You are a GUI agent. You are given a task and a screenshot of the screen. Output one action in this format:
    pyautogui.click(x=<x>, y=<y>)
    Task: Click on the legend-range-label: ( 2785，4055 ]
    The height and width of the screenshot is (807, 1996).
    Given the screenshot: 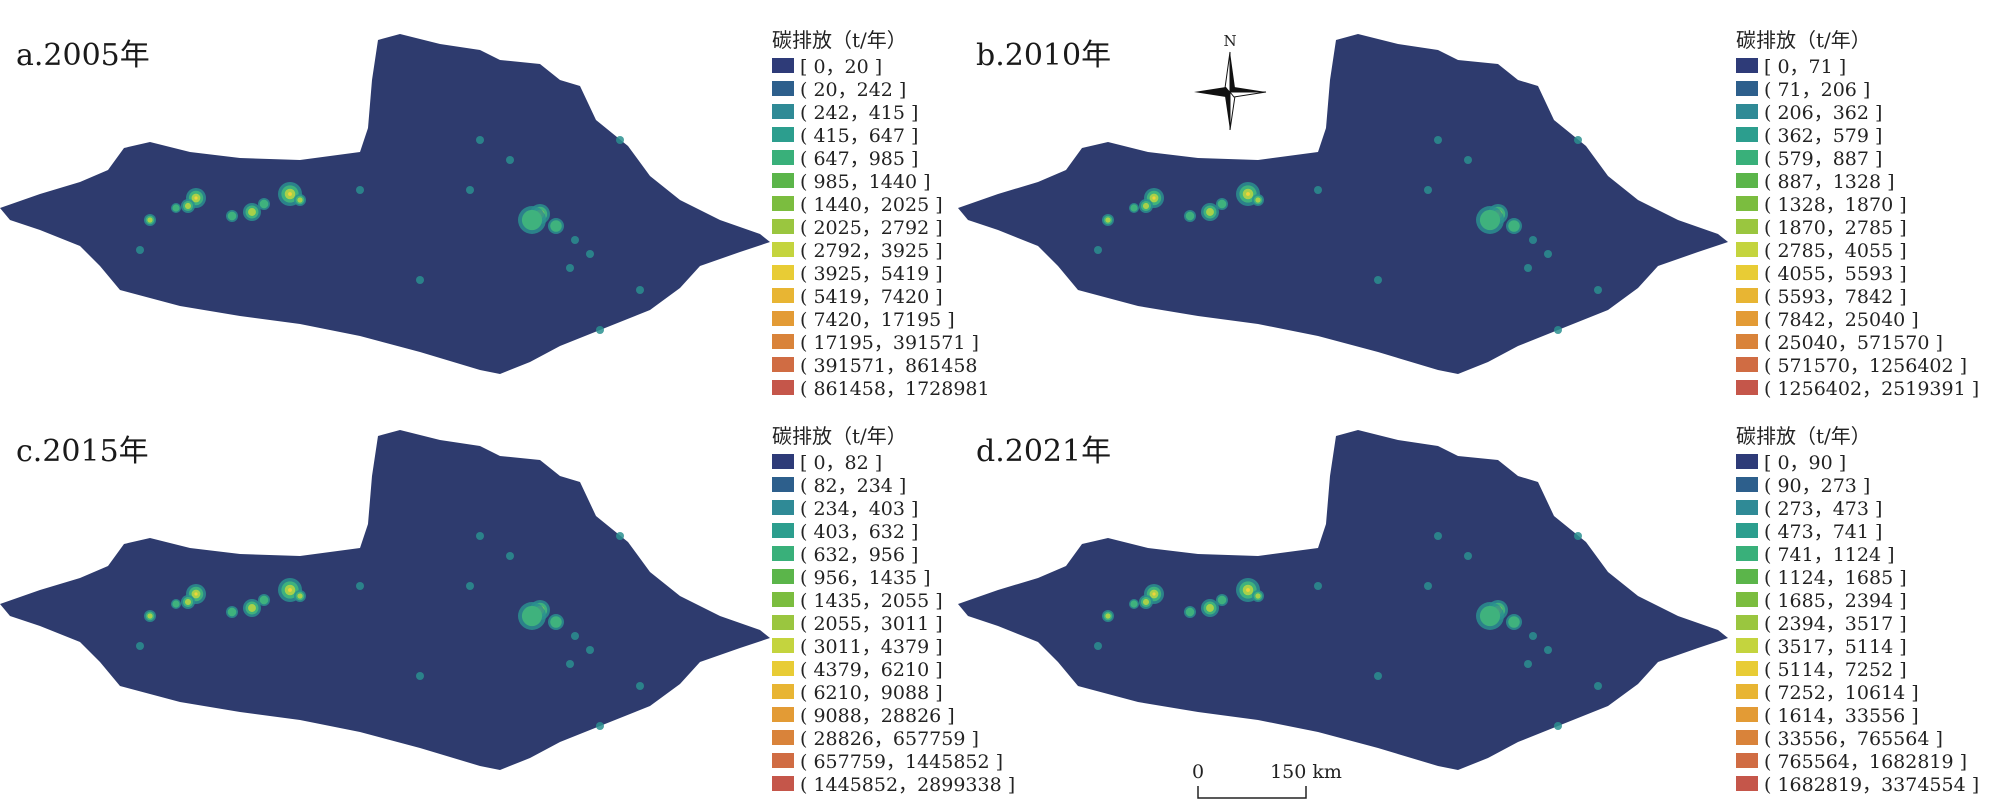 What is the action you would take?
    pyautogui.click(x=1835, y=251)
    